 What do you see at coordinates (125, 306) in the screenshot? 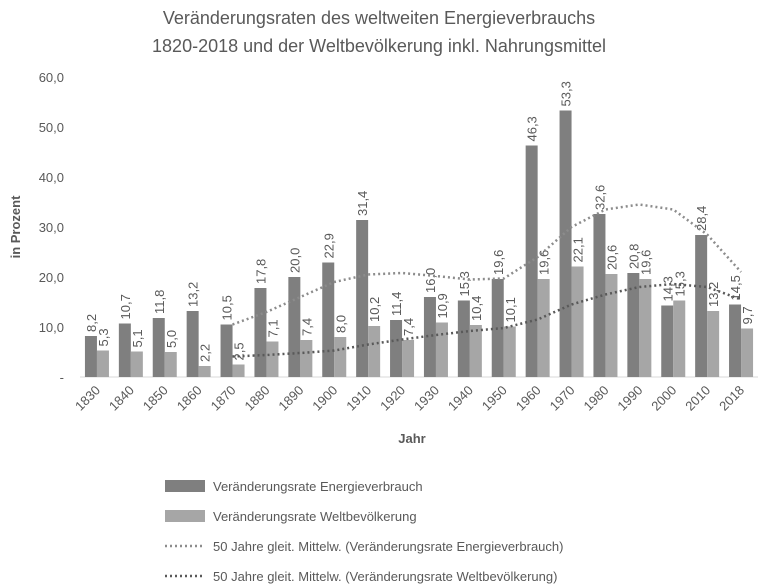
I see `value-label: 10,7` at bounding box center [125, 306].